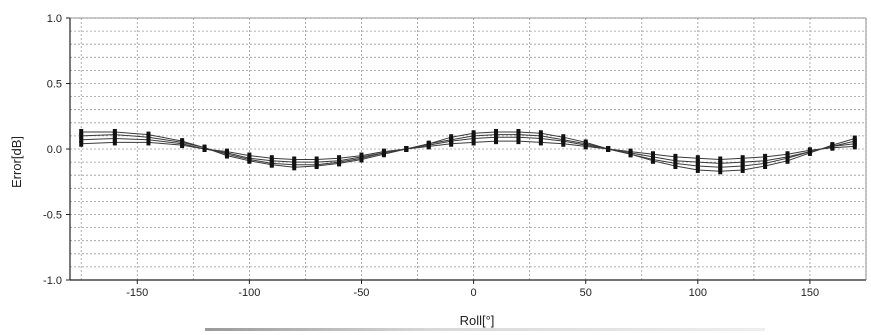 The image size is (871, 335). I want to click on x-tick-labels: -150 -100 -50 0 50 100 150, so click(472, 289).